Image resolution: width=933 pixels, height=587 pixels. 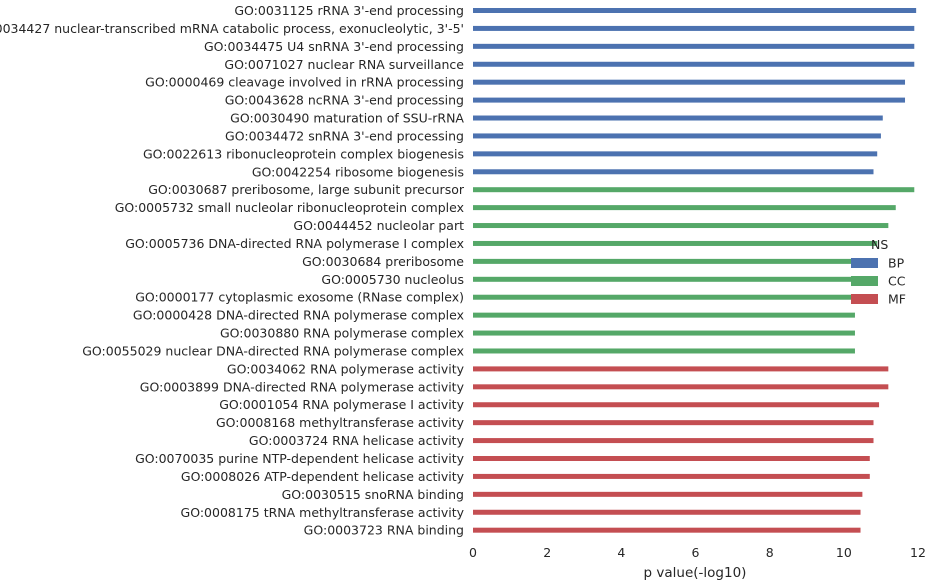 What do you see at coordinates (897, 299) in the screenshot?
I see `legend-label: MF` at bounding box center [897, 299].